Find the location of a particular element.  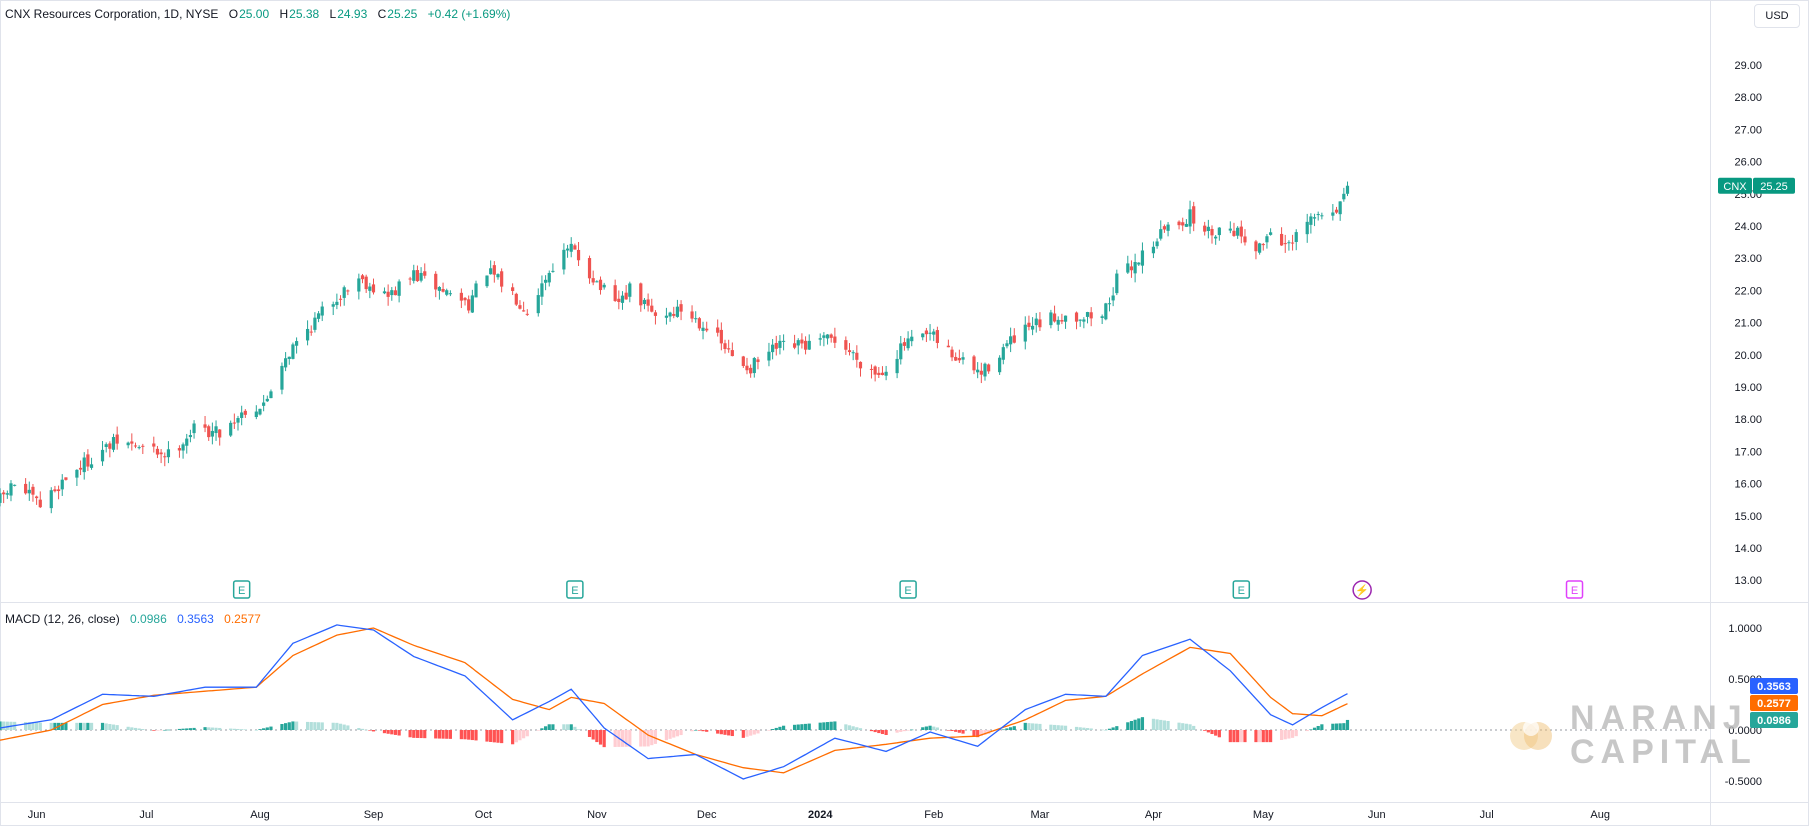

symbol-name: CNX Resources Corporation is located at coordinates (81, 14).